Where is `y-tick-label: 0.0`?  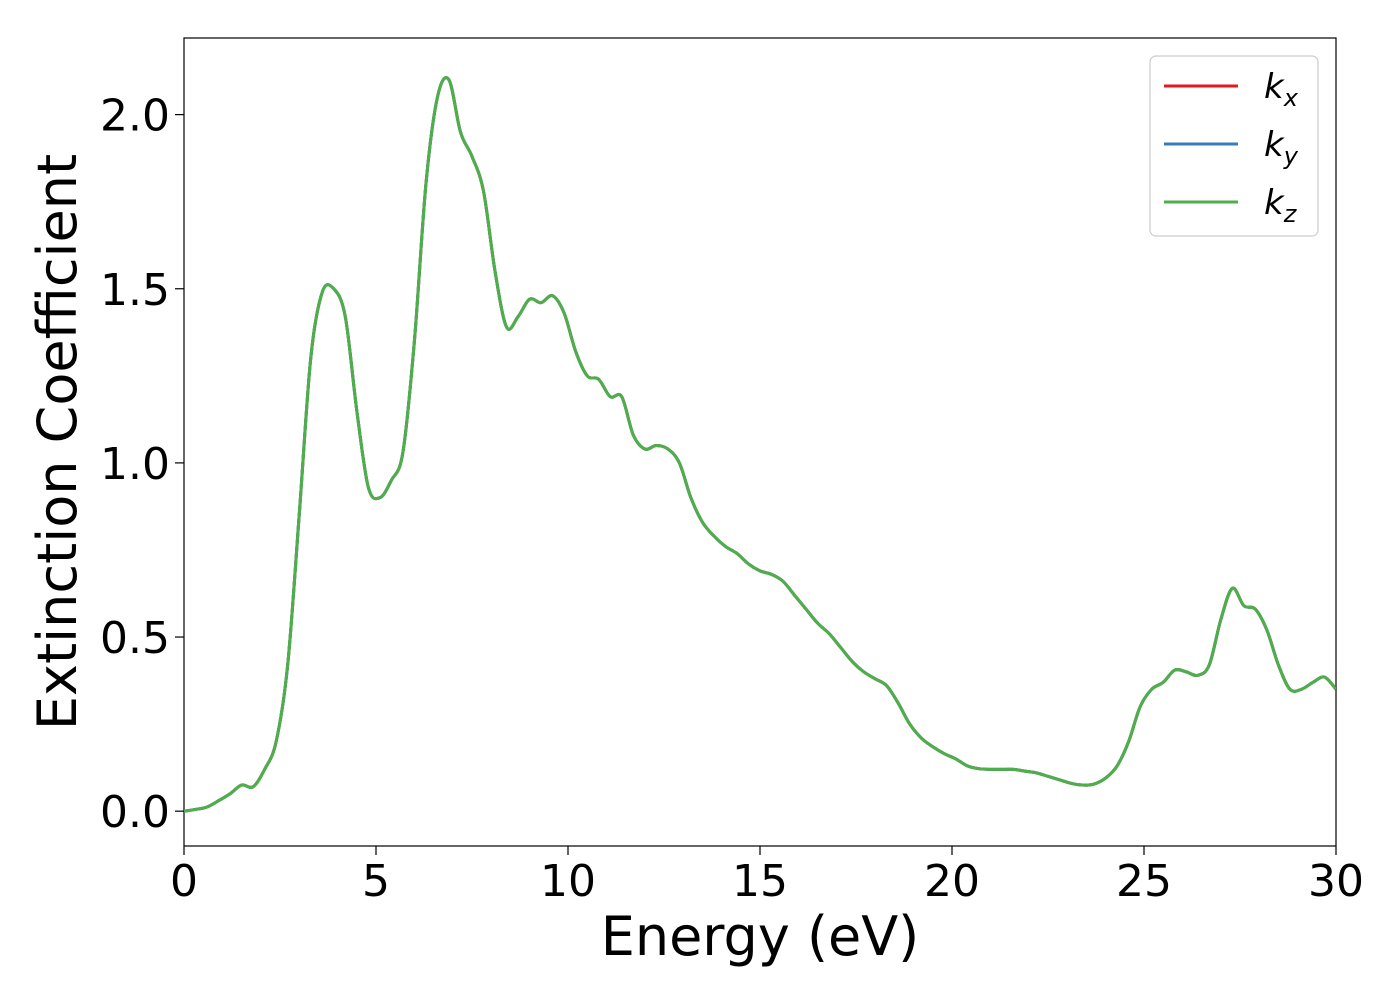 y-tick-label: 0.0 is located at coordinates (135, 812).